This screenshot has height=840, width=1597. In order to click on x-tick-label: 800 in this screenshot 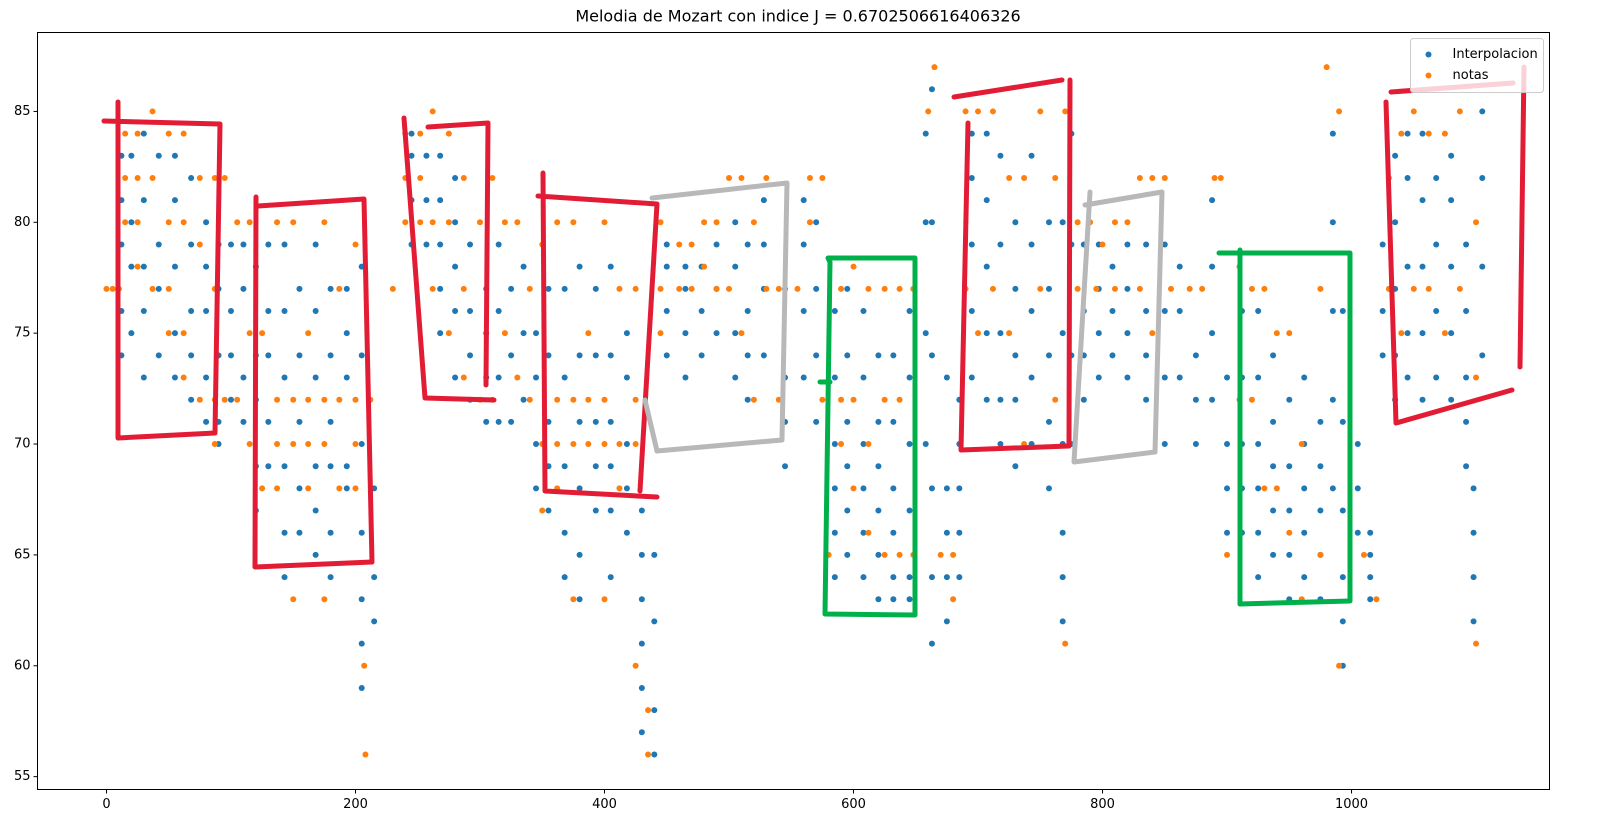, I will do `click(1102, 804)`.